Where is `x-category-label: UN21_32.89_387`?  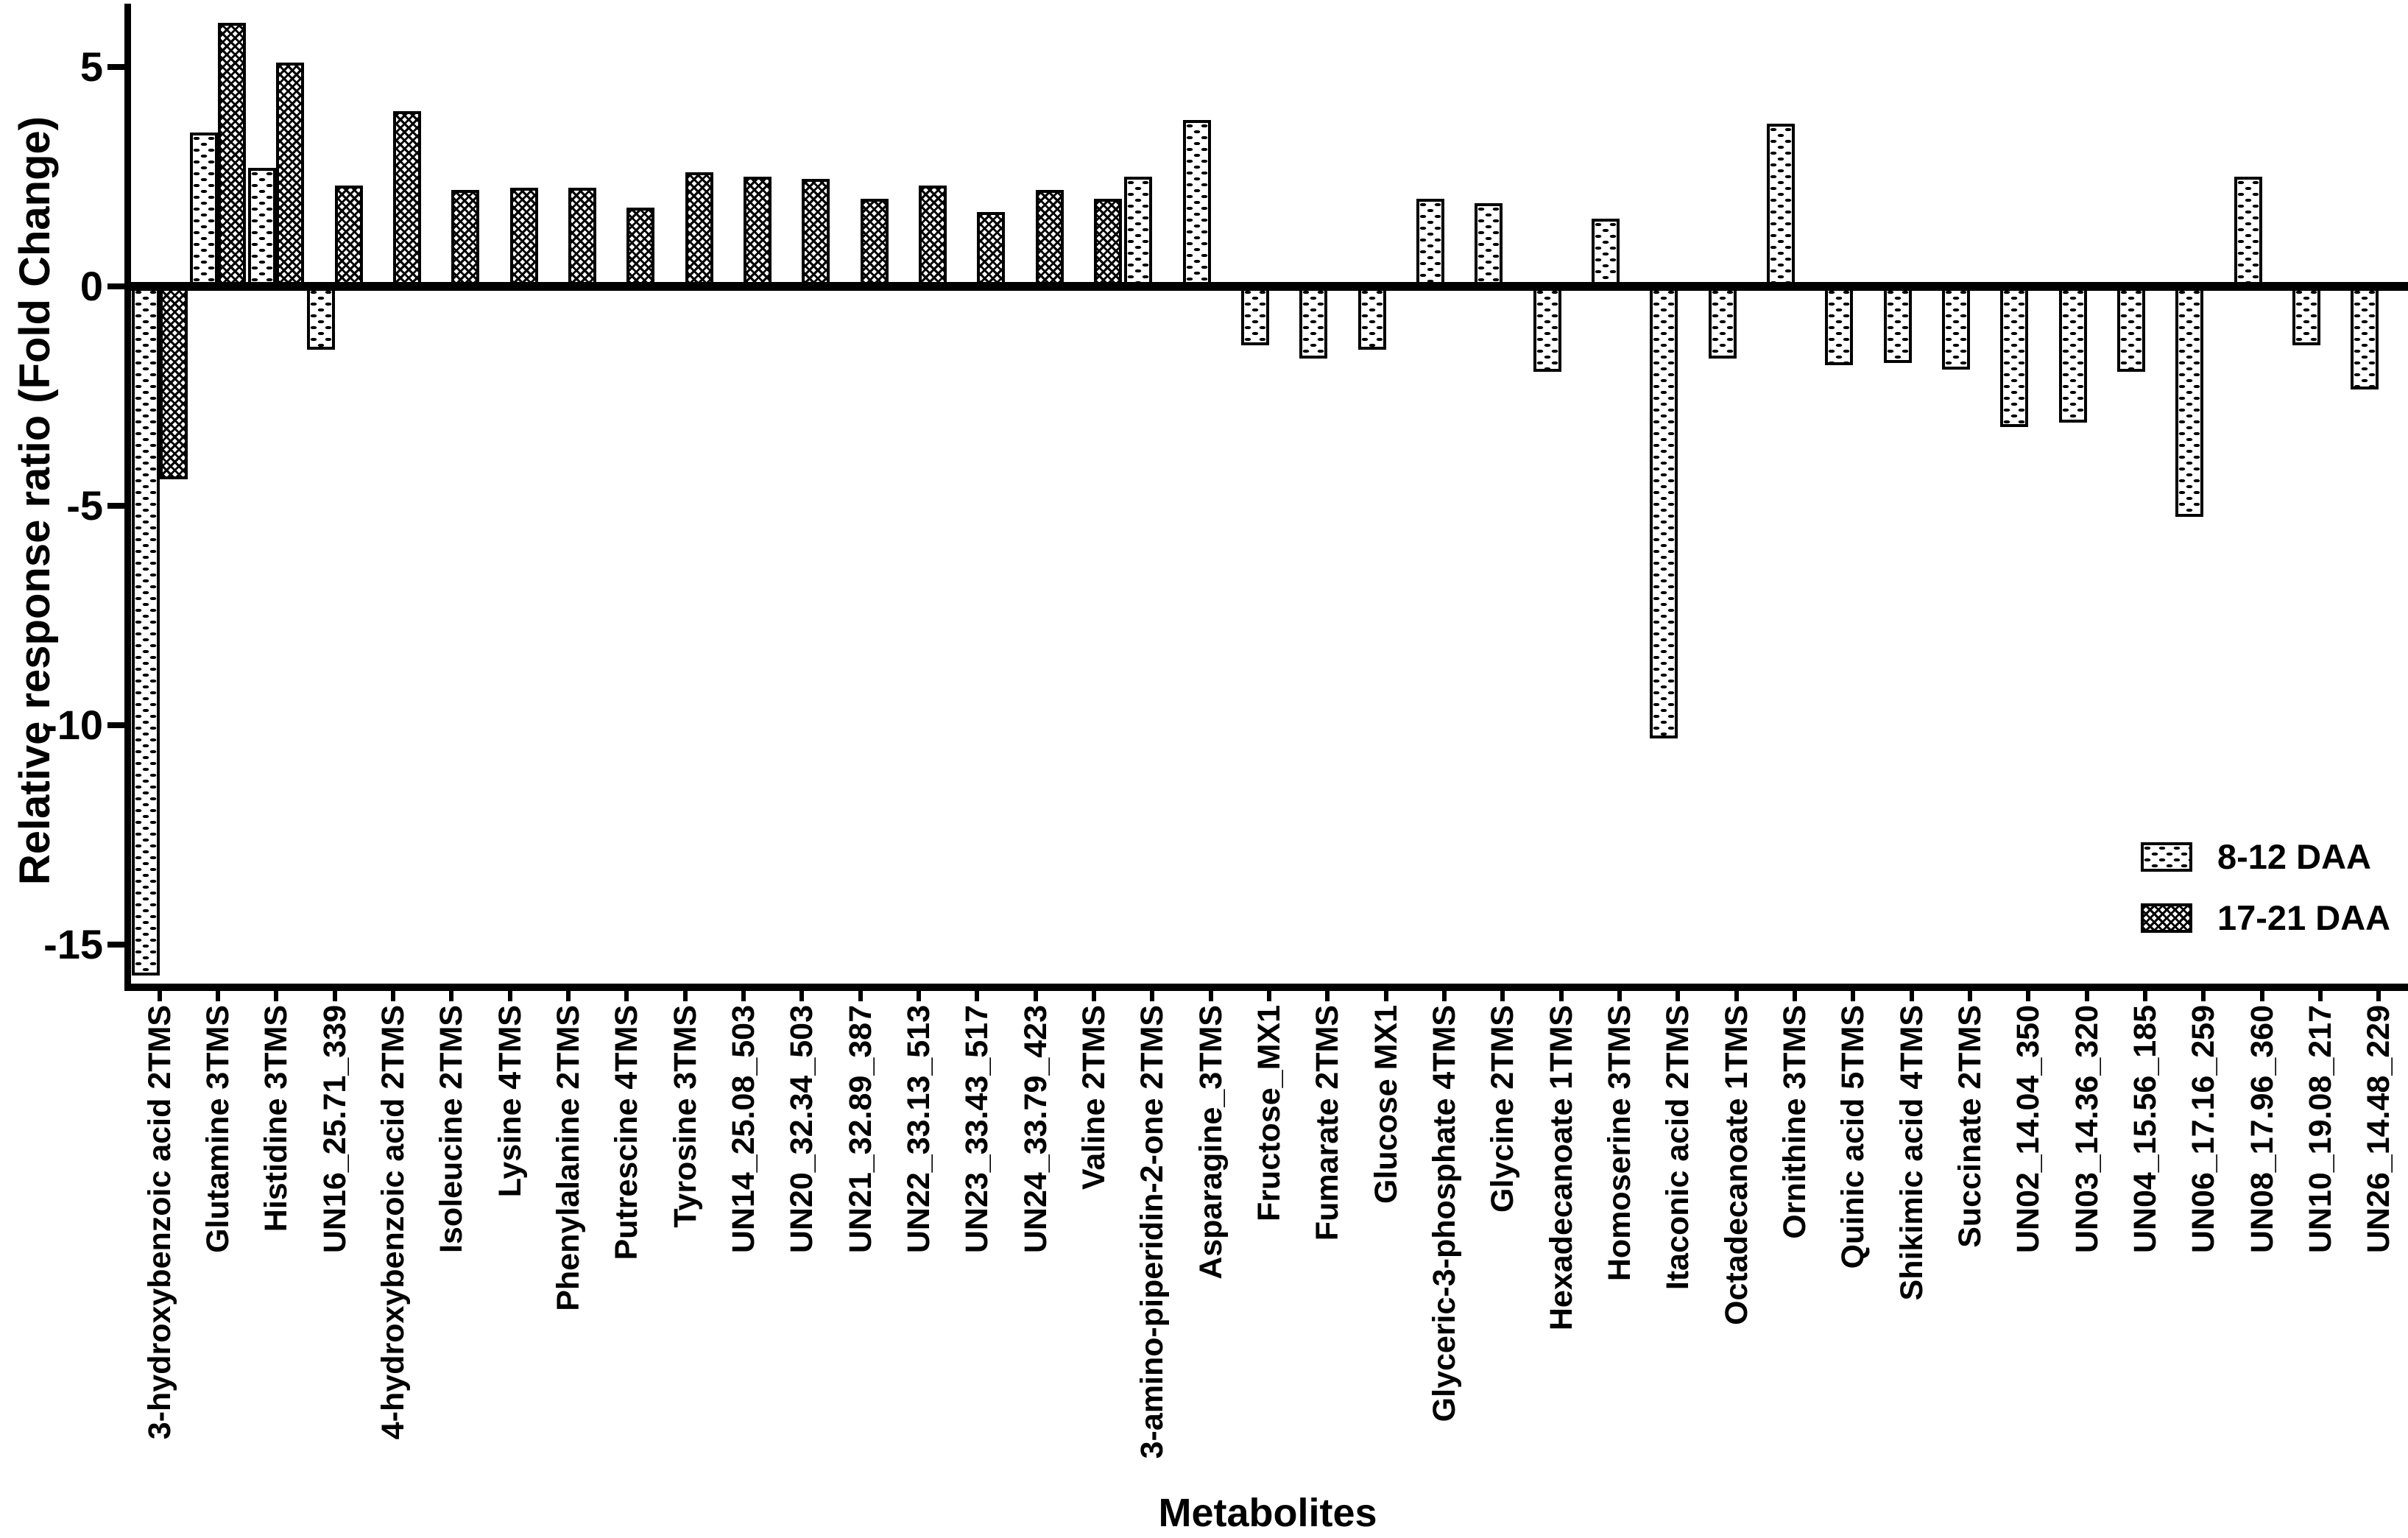 x-category-label: UN21_32.89_387 is located at coordinates (860, 1129).